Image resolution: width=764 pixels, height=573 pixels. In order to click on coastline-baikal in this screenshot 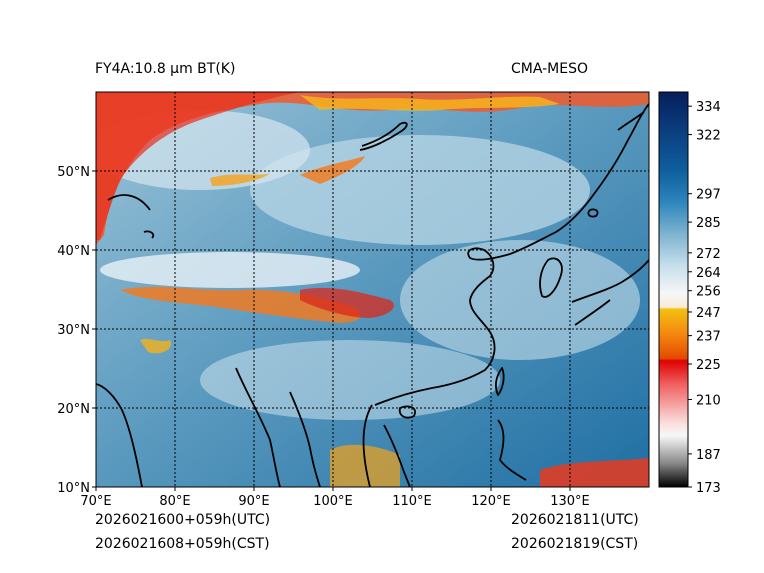, I will do `click(383, 136)`.